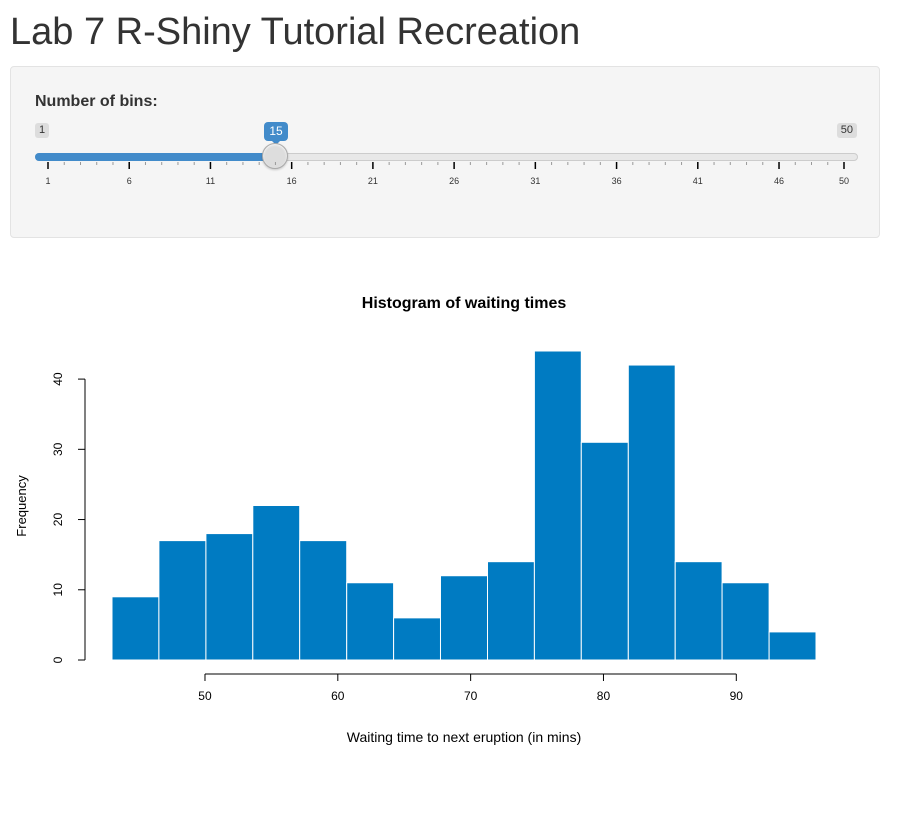 The width and height of the screenshot is (897, 826). Describe the element at coordinates (58, 659) in the screenshot. I see `y-tick-label: 0` at that location.